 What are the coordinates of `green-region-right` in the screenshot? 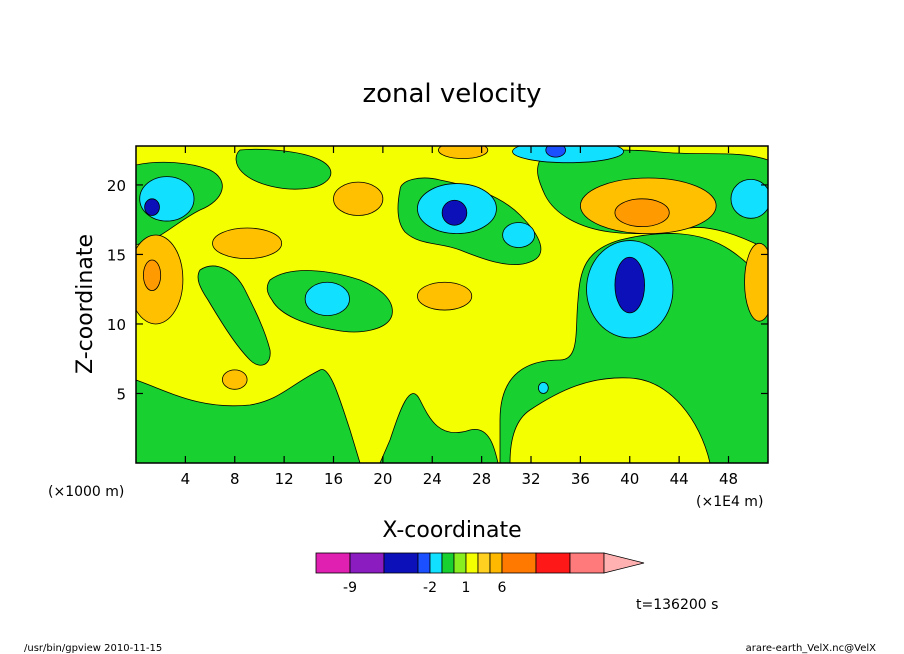 It's located at (633, 348).